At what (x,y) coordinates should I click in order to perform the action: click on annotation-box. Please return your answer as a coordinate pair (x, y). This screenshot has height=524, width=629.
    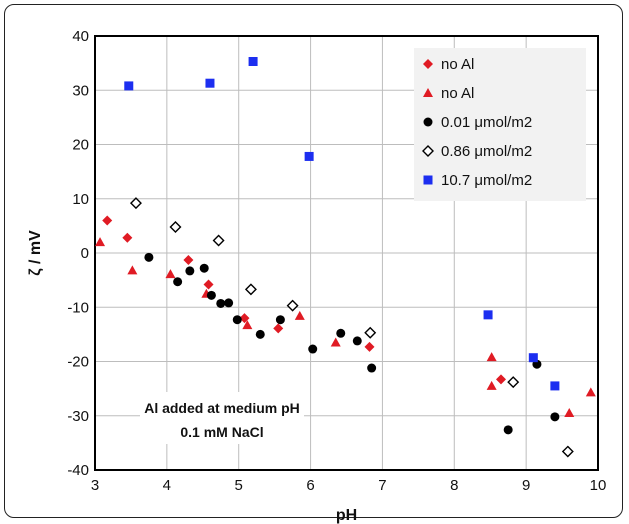
    Looking at the image, I should click on (222, 418).